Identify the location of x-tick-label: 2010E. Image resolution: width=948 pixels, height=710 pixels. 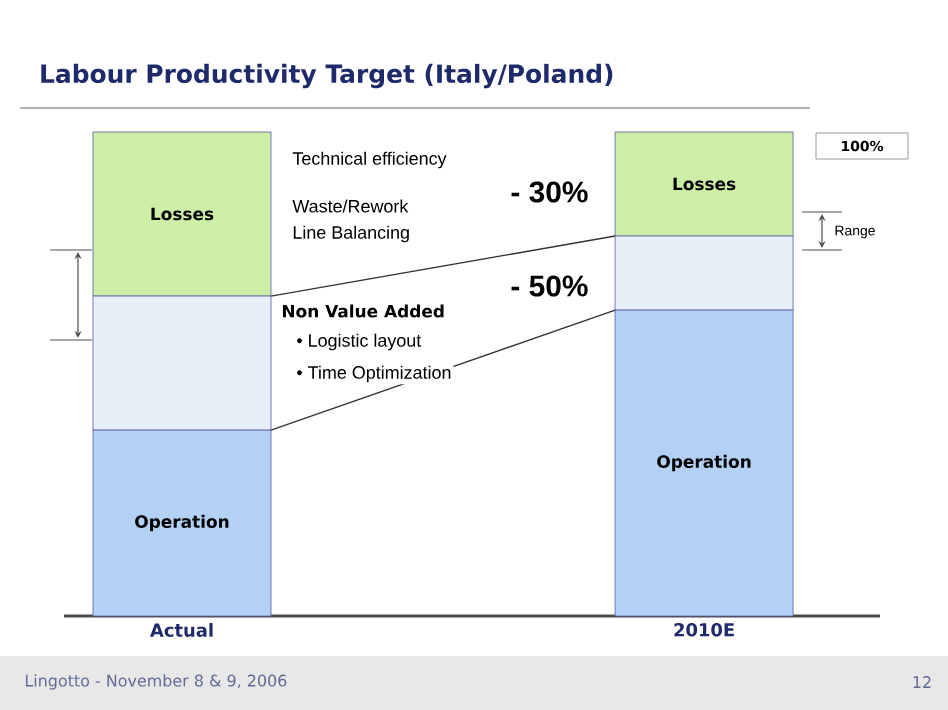
(704, 630).